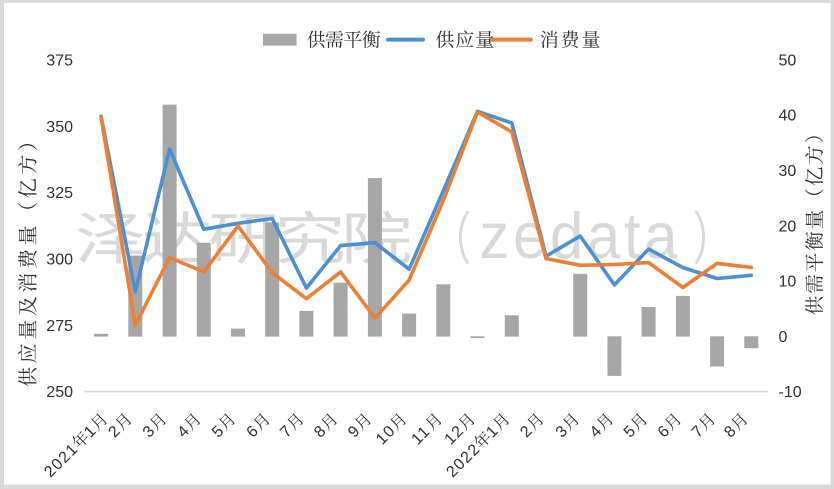  Describe the element at coordinates (59, 127) in the screenshot. I see `svg-text: 350` at that location.